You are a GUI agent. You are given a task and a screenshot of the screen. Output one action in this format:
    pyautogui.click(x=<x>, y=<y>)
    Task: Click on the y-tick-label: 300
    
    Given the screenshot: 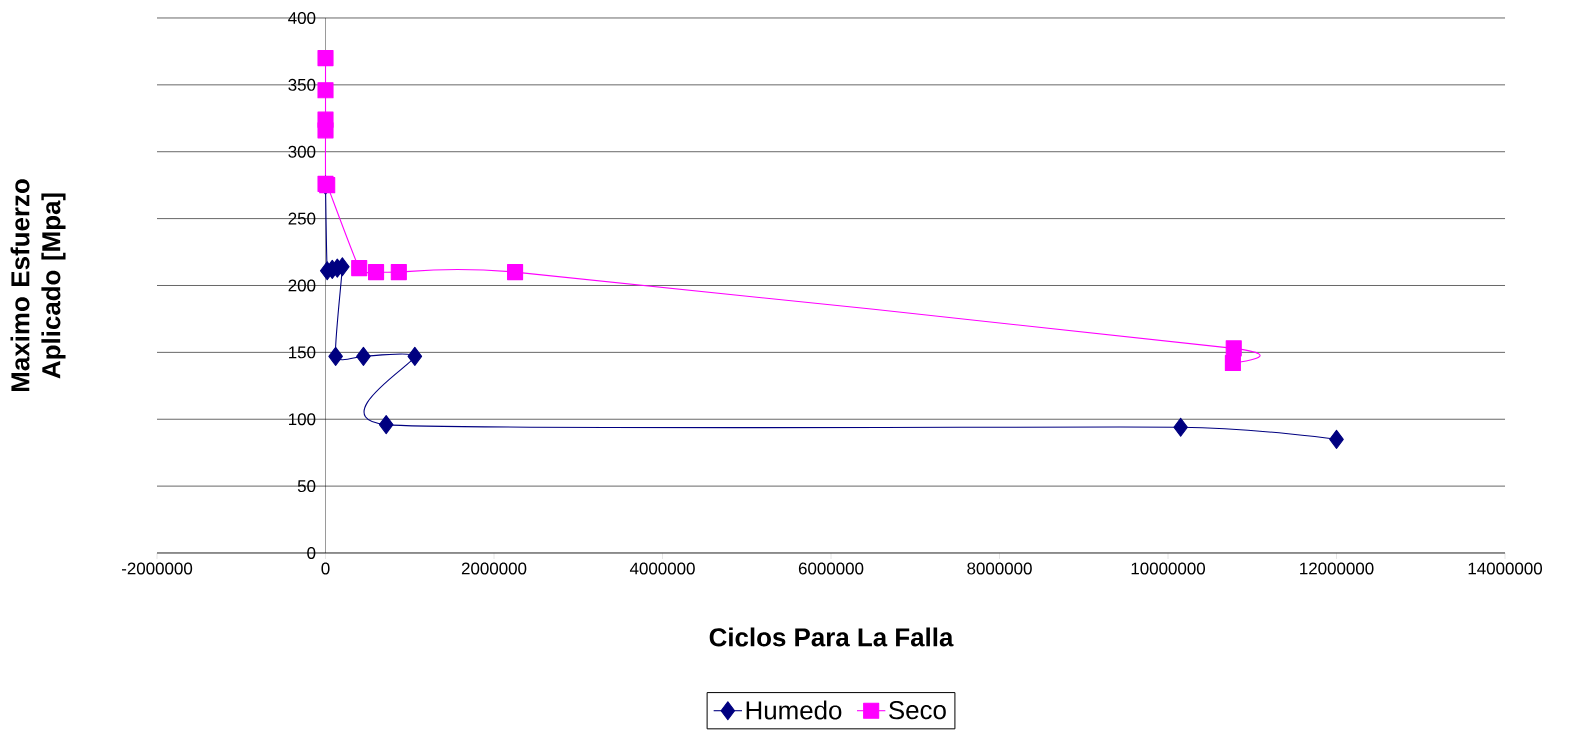 What is the action you would take?
    pyautogui.click(x=302, y=151)
    